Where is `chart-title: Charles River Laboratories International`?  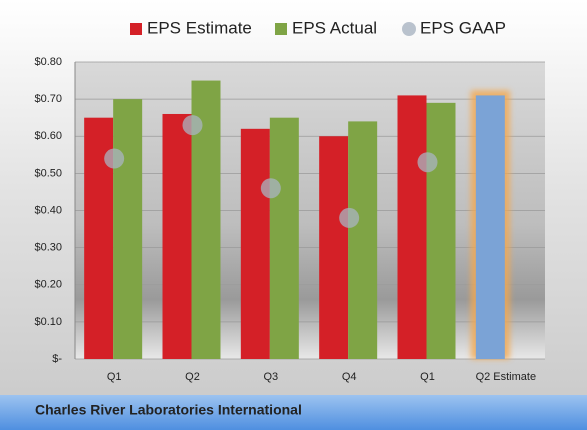 chart-title: Charles River Laboratories International is located at coordinates (168, 410).